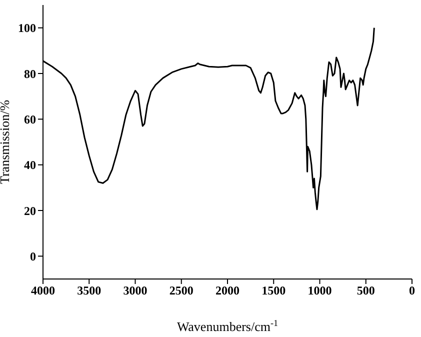 The width and height of the screenshot is (421, 337). Describe the element at coordinates (30, 165) in the screenshot. I see `y-tick-label: 40` at that location.